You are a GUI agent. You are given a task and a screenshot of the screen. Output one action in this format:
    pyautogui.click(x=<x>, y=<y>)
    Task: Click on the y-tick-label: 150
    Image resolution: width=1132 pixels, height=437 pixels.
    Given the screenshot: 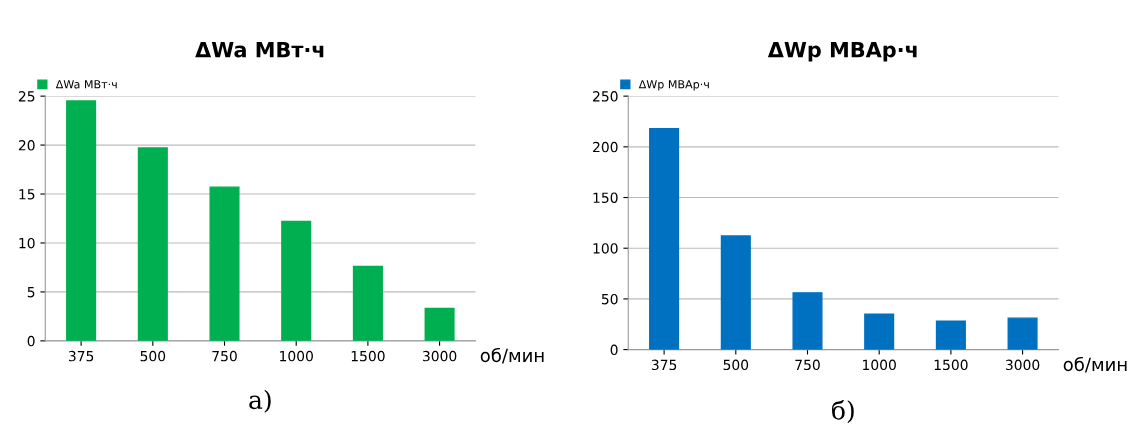 What is the action you would take?
    pyautogui.click(x=605, y=197)
    